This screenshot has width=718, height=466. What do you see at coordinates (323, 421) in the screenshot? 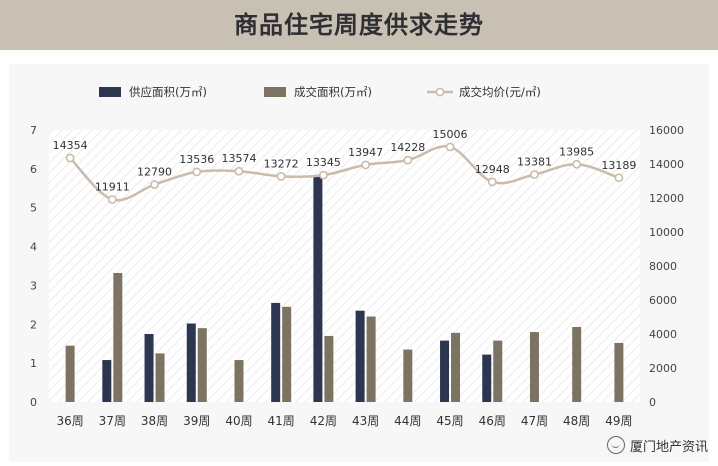
I see `x-tick-label: 42周` at bounding box center [323, 421].